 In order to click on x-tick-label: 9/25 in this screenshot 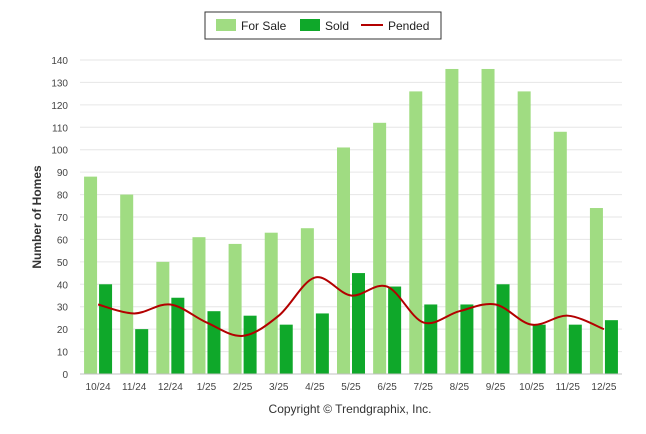, I will do `click(496, 387)`.